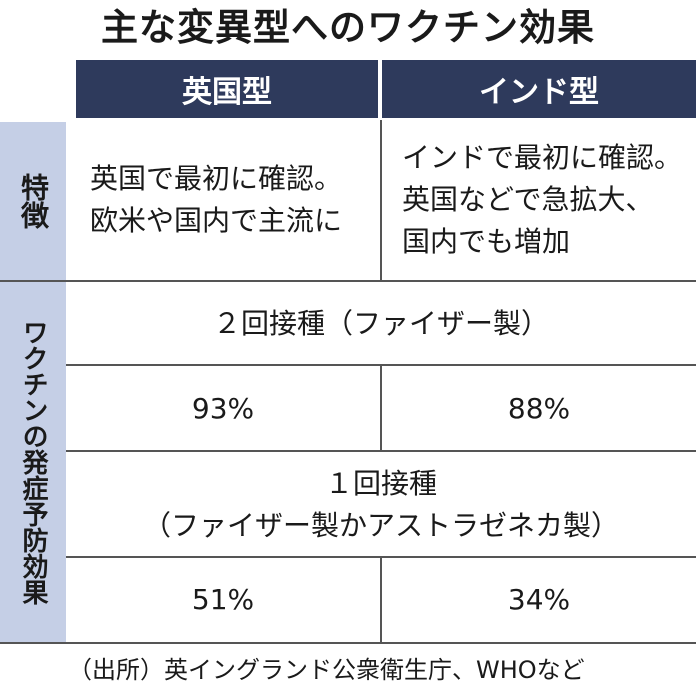 This screenshot has height=696, width=696. I want to click on source-note: （出所）英イングランド公衆衛生庁、WHOなど, so click(326, 670).